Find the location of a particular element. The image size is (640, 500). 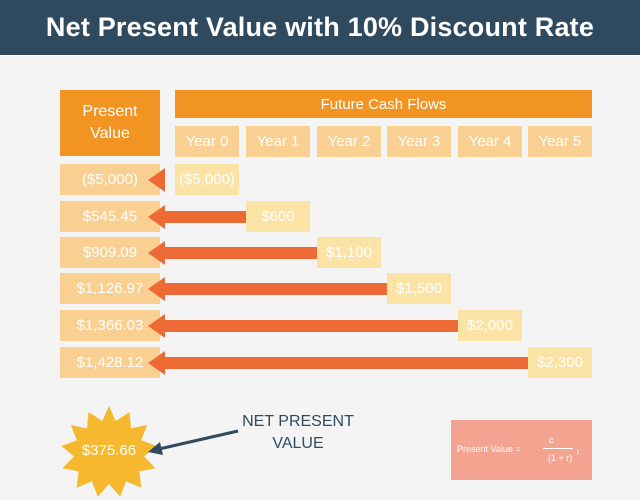

present-value-cell-2: $909.09 is located at coordinates (110, 252).